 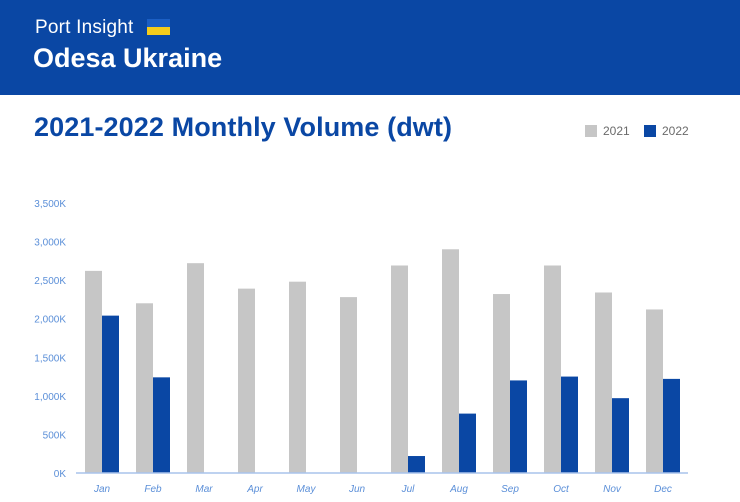 I want to click on flag-top-stripe, so click(x=158, y=23).